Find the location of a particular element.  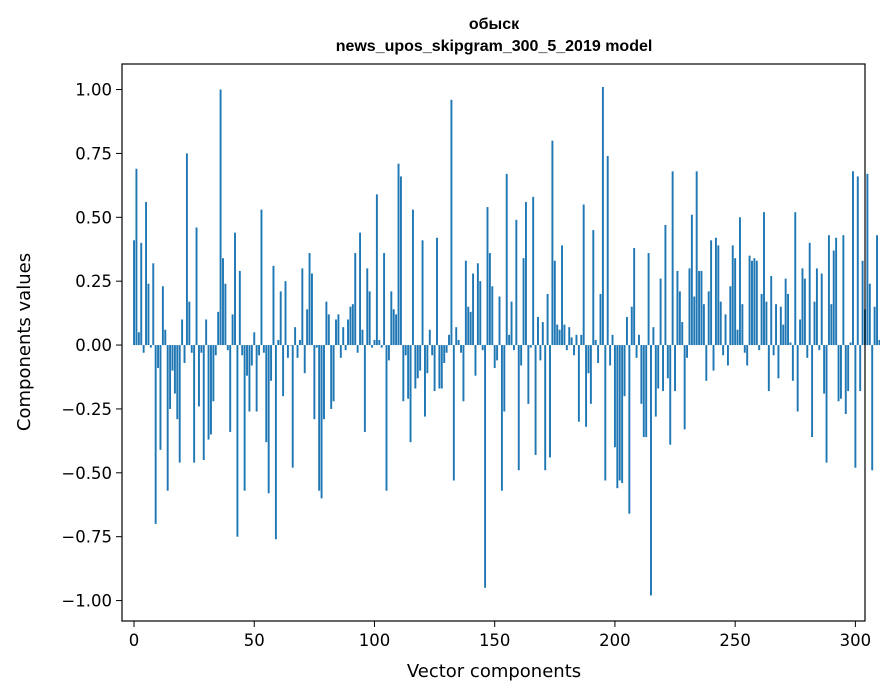

x-tick-label: 150 is located at coordinates (495, 640).